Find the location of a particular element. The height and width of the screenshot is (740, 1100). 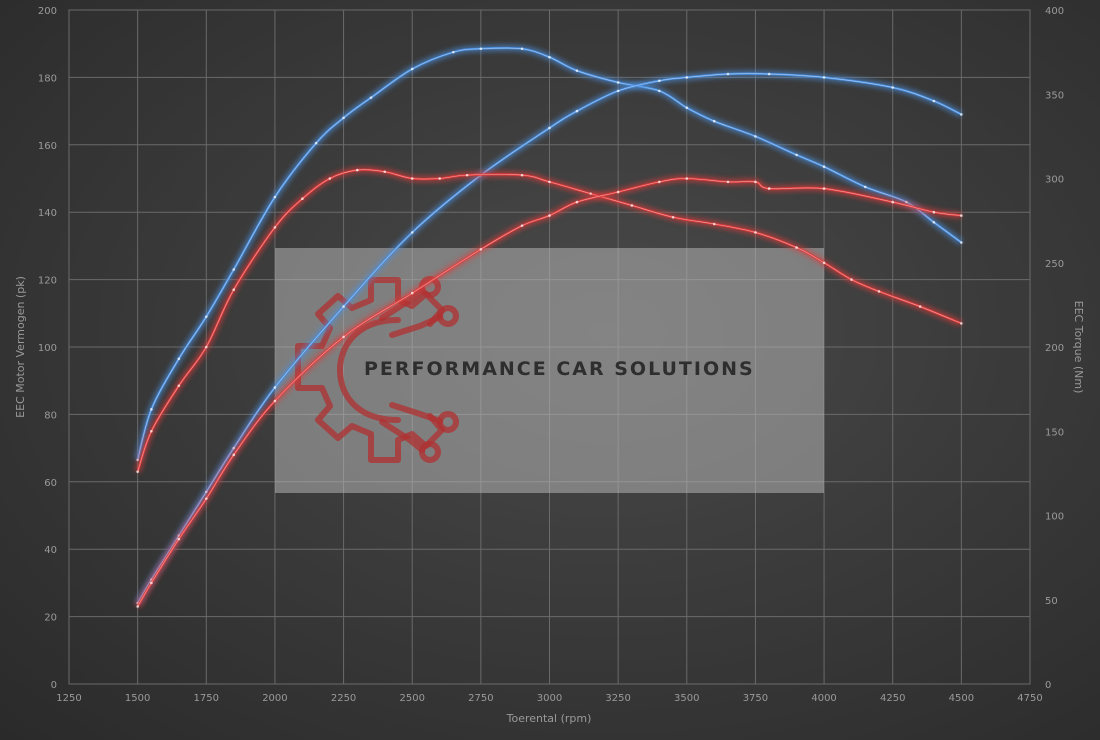

x-tick-label: 2750 is located at coordinates (480, 698).